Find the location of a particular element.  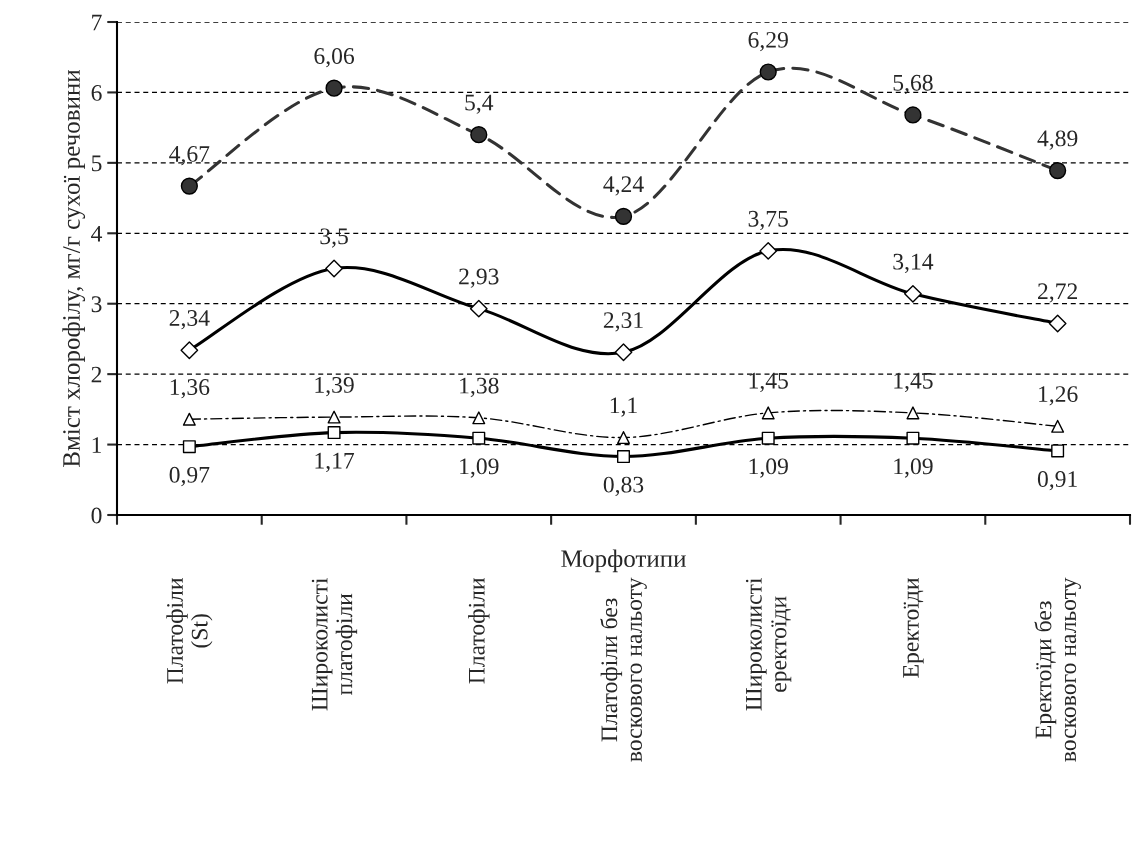

x-tick-label: Широколисті еректоїди is located at coordinates (768, 644).